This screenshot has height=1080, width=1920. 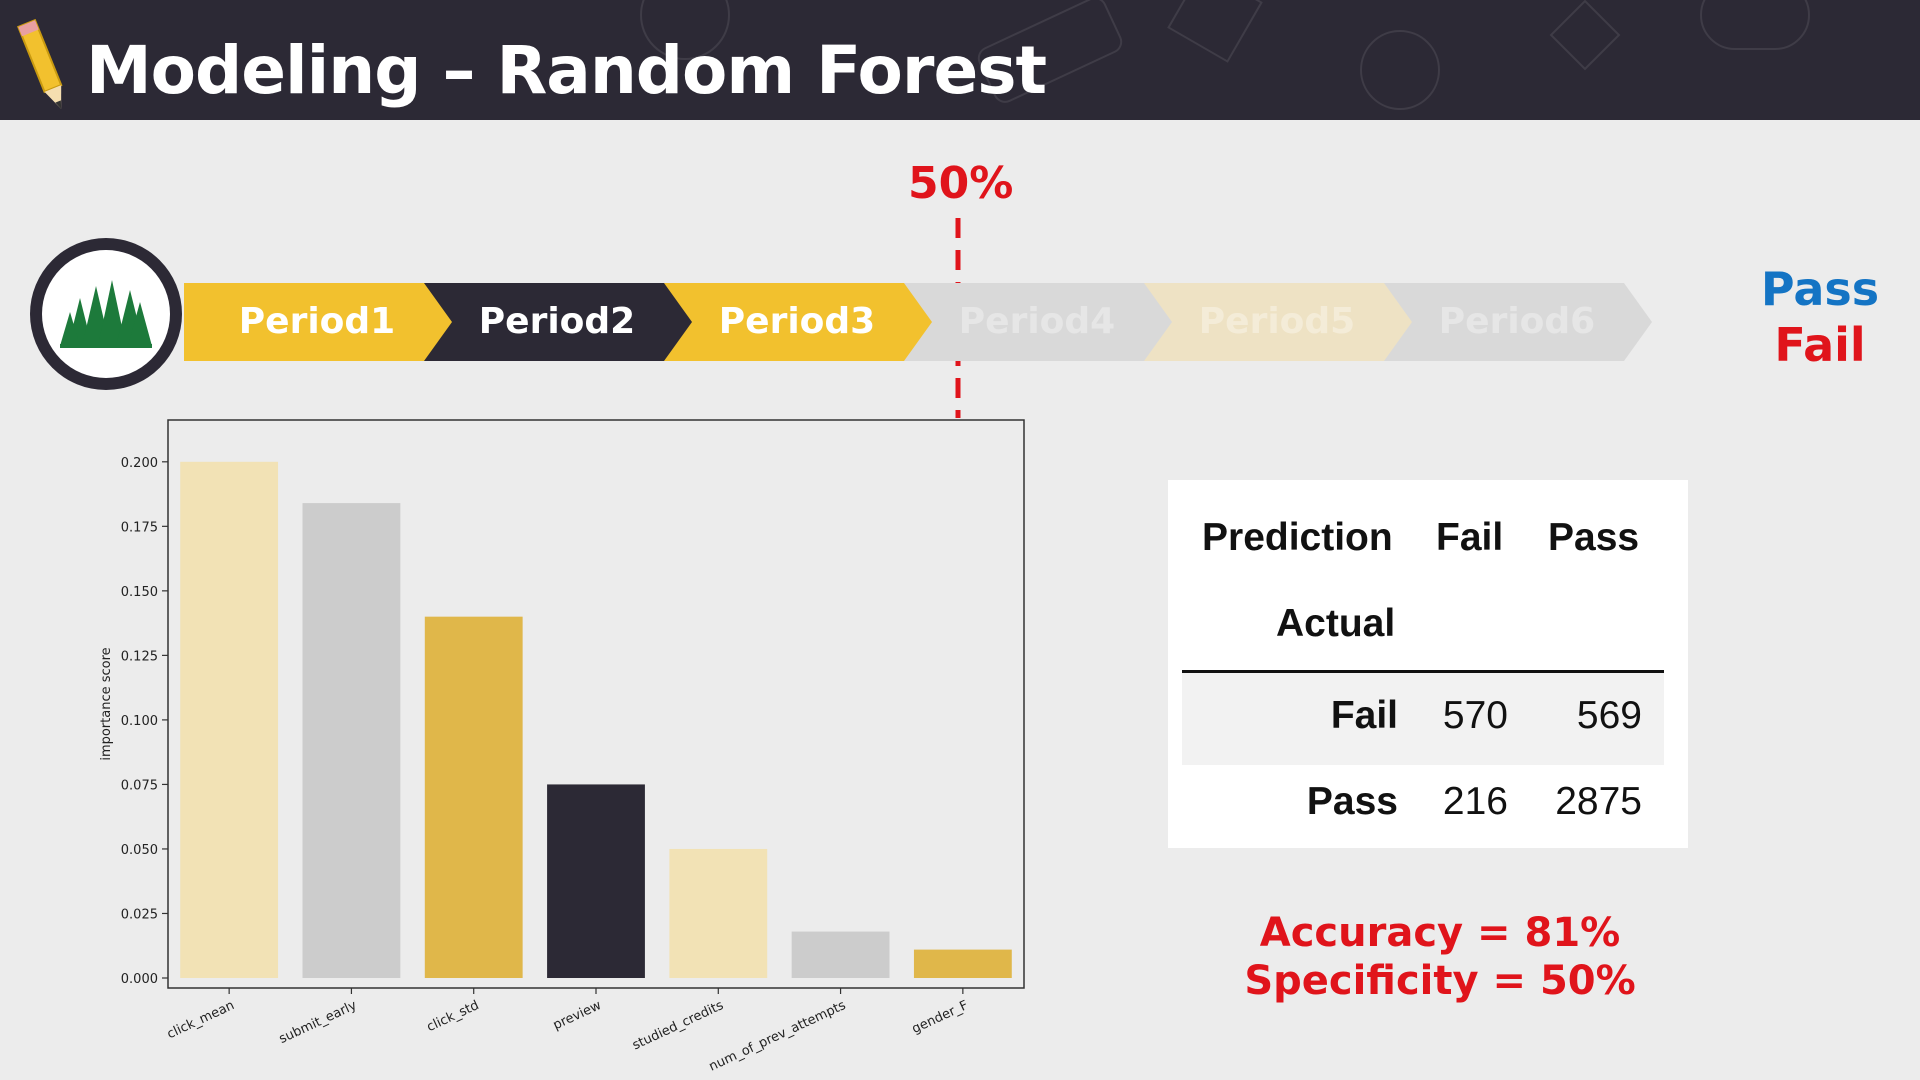 What do you see at coordinates (106, 314) in the screenshot?
I see `forest-trees-icon` at bounding box center [106, 314].